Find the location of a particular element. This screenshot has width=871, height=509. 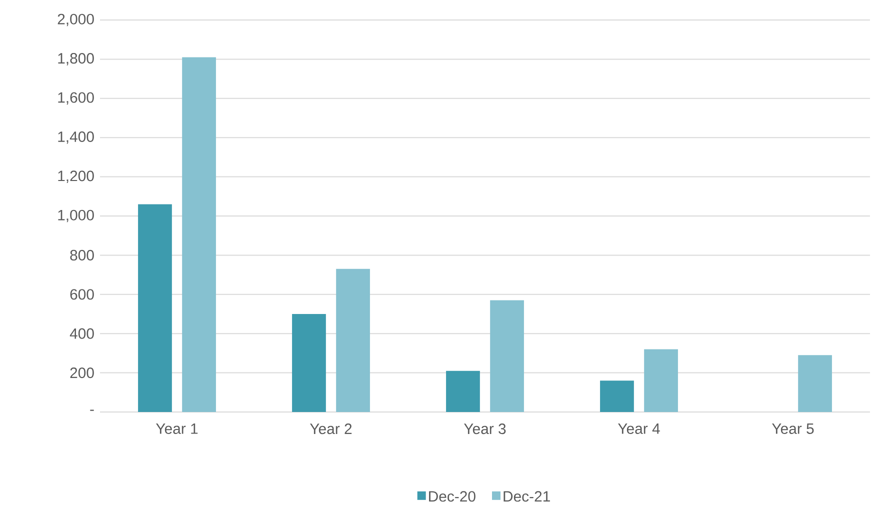

y-tick-label: 1,800 is located at coordinates (76, 59).